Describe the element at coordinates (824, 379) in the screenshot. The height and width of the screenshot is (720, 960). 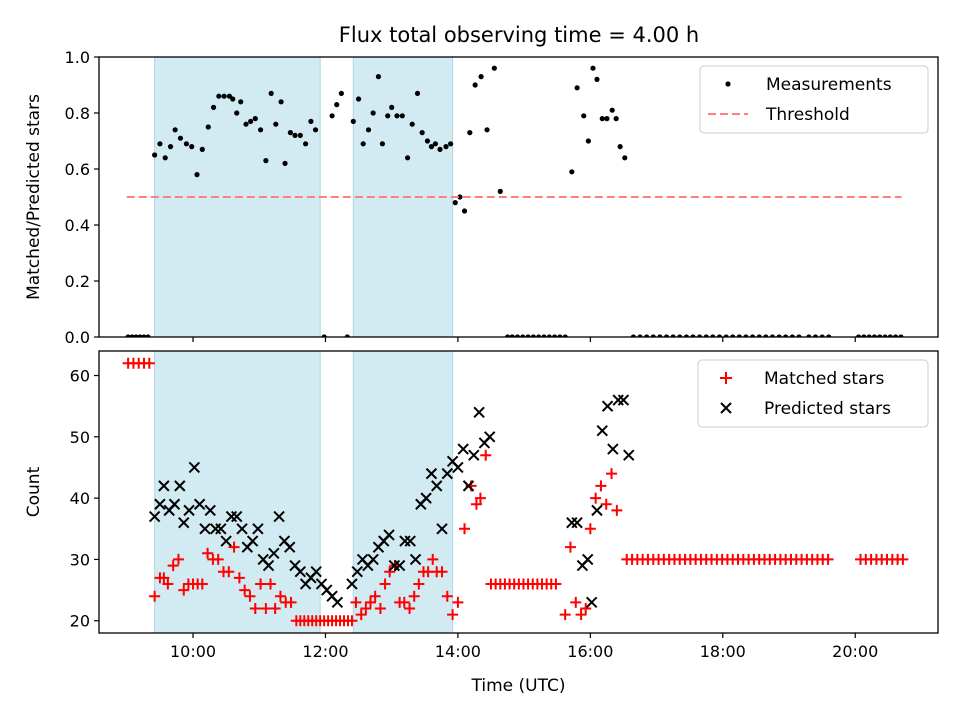
I see `legend-label: Matched stars` at that location.